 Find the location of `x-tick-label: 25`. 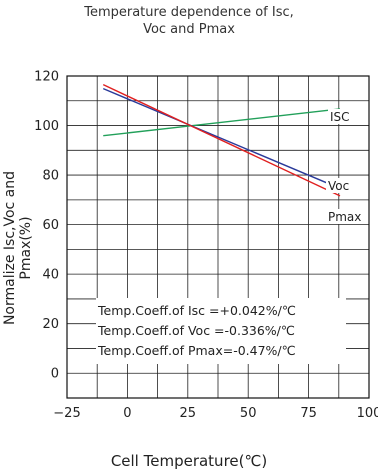

x-tick-label: 25 is located at coordinates (188, 413).